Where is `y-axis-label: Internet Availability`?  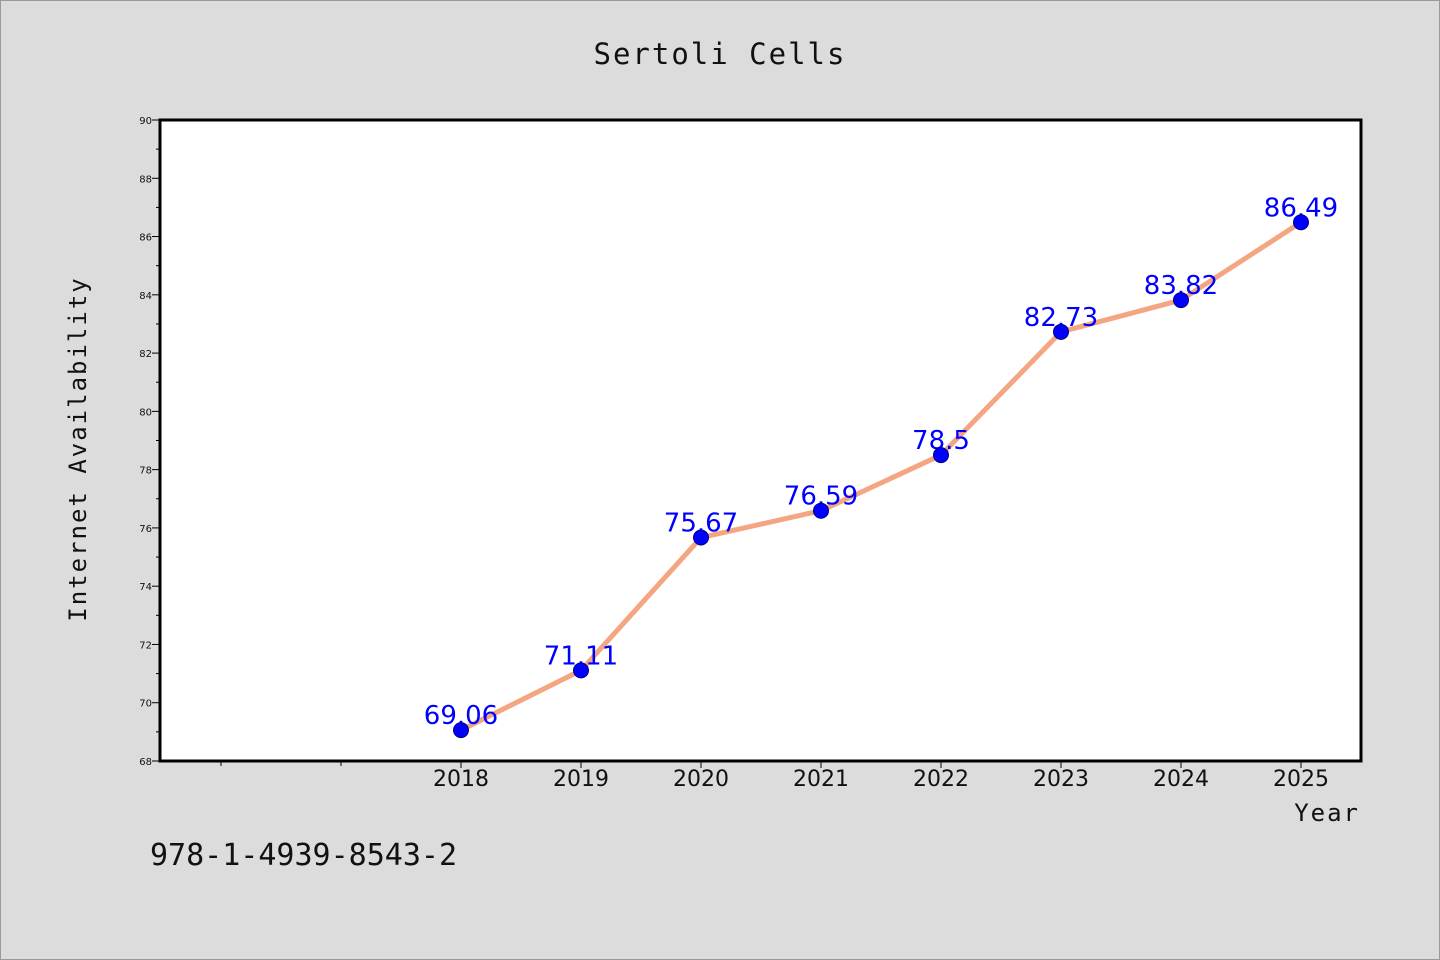
y-axis-label: Internet Availability is located at coordinates (78, 448).